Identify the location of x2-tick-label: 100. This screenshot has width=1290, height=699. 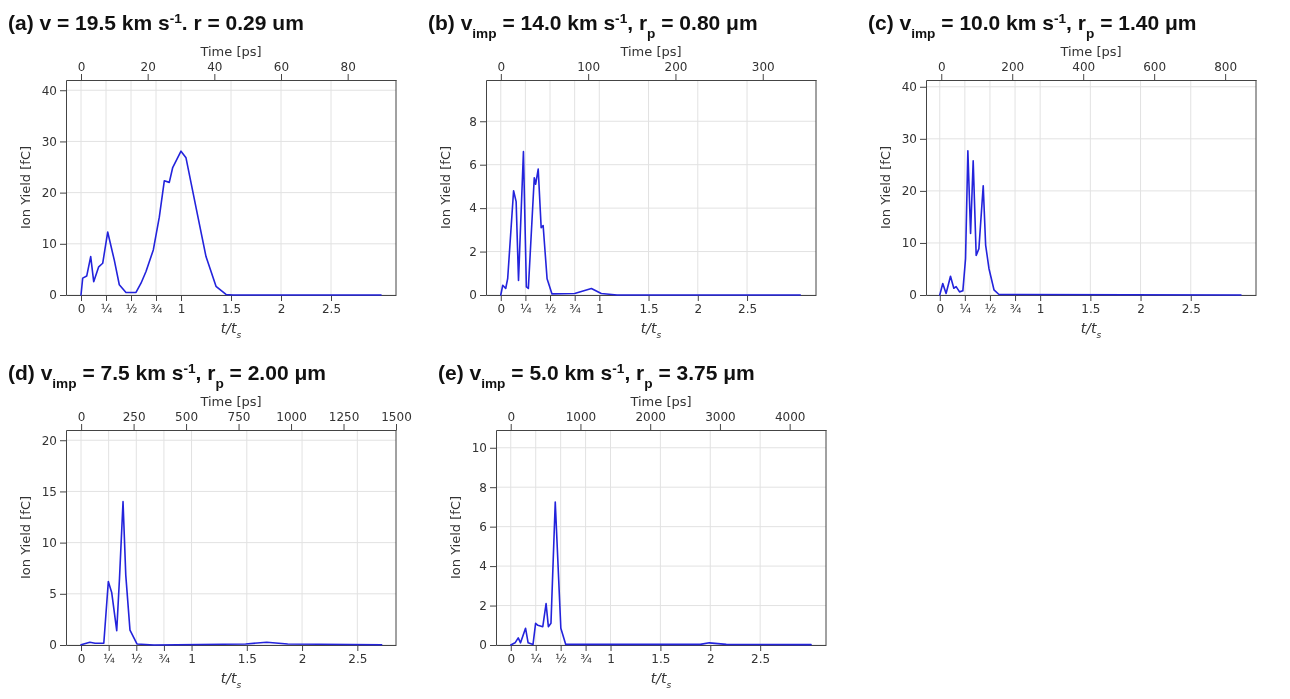
(589, 67).